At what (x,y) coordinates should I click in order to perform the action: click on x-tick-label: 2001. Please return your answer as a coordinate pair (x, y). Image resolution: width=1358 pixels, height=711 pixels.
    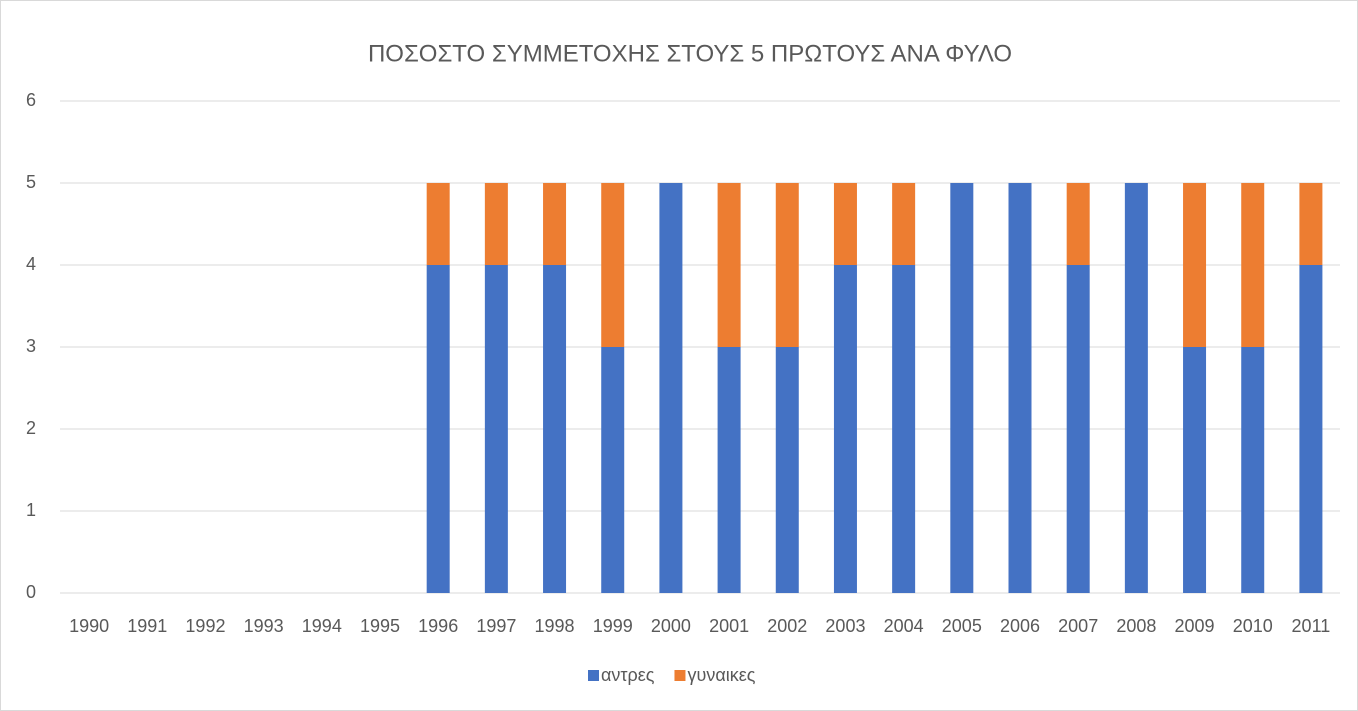
    Looking at the image, I should click on (729, 626).